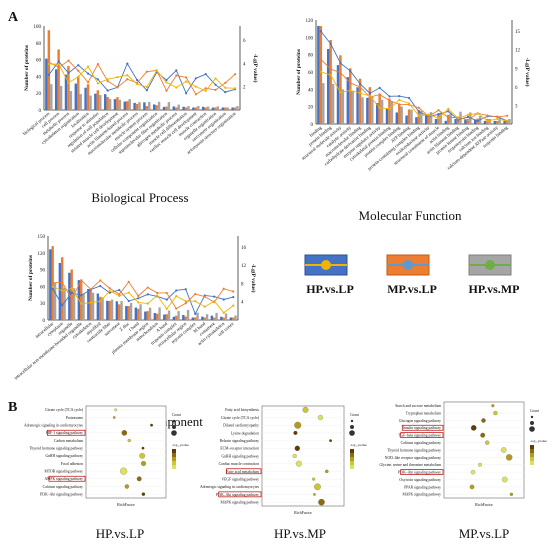 The height and width of the screenshot is (550, 550). What do you see at coordinates (244, 248) in the screenshot?
I see `y2-tick-label: 16` at bounding box center [244, 248].